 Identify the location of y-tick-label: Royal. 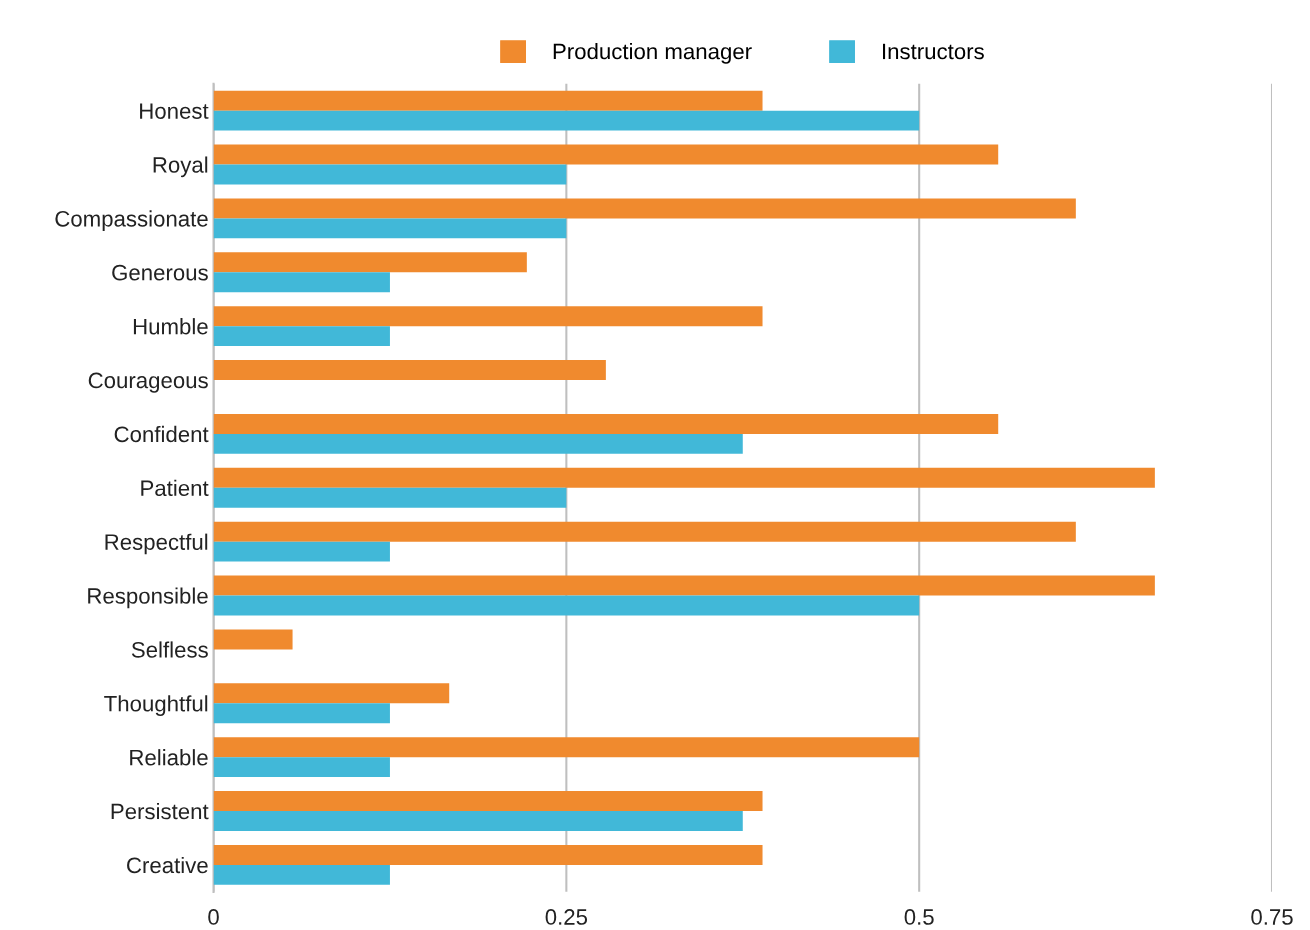
(180, 167).